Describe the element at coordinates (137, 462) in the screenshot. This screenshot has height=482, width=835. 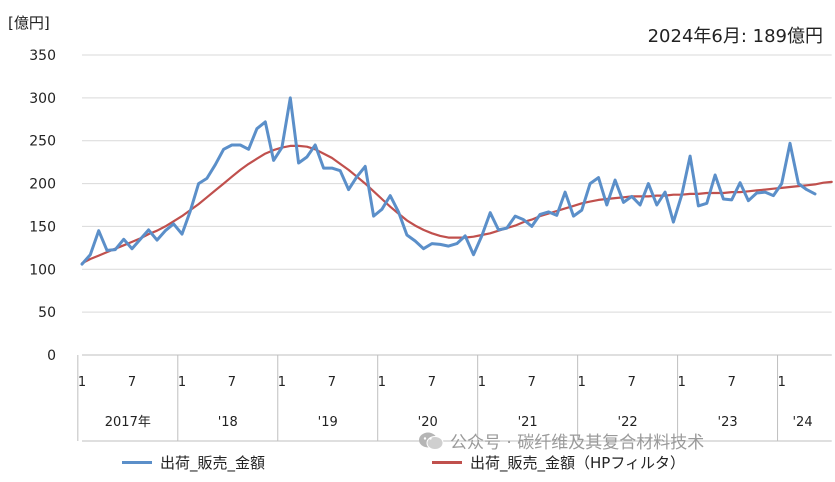
I see `legend-swatch-monthly` at that location.